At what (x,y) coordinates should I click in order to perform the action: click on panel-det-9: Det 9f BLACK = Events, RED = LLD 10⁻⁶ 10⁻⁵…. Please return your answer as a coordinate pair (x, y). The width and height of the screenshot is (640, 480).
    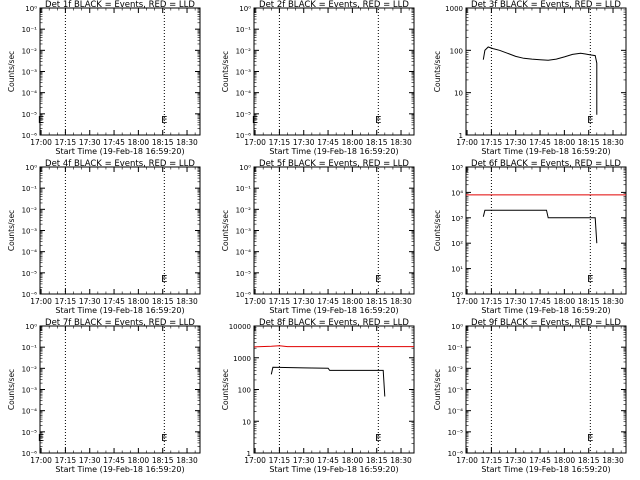
    Looking at the image, I should click on (530, 396).